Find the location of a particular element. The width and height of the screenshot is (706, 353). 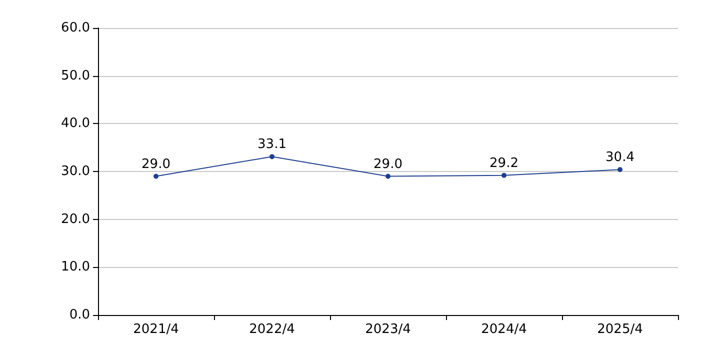

y-tick-label: 10.0 is located at coordinates (75, 267).